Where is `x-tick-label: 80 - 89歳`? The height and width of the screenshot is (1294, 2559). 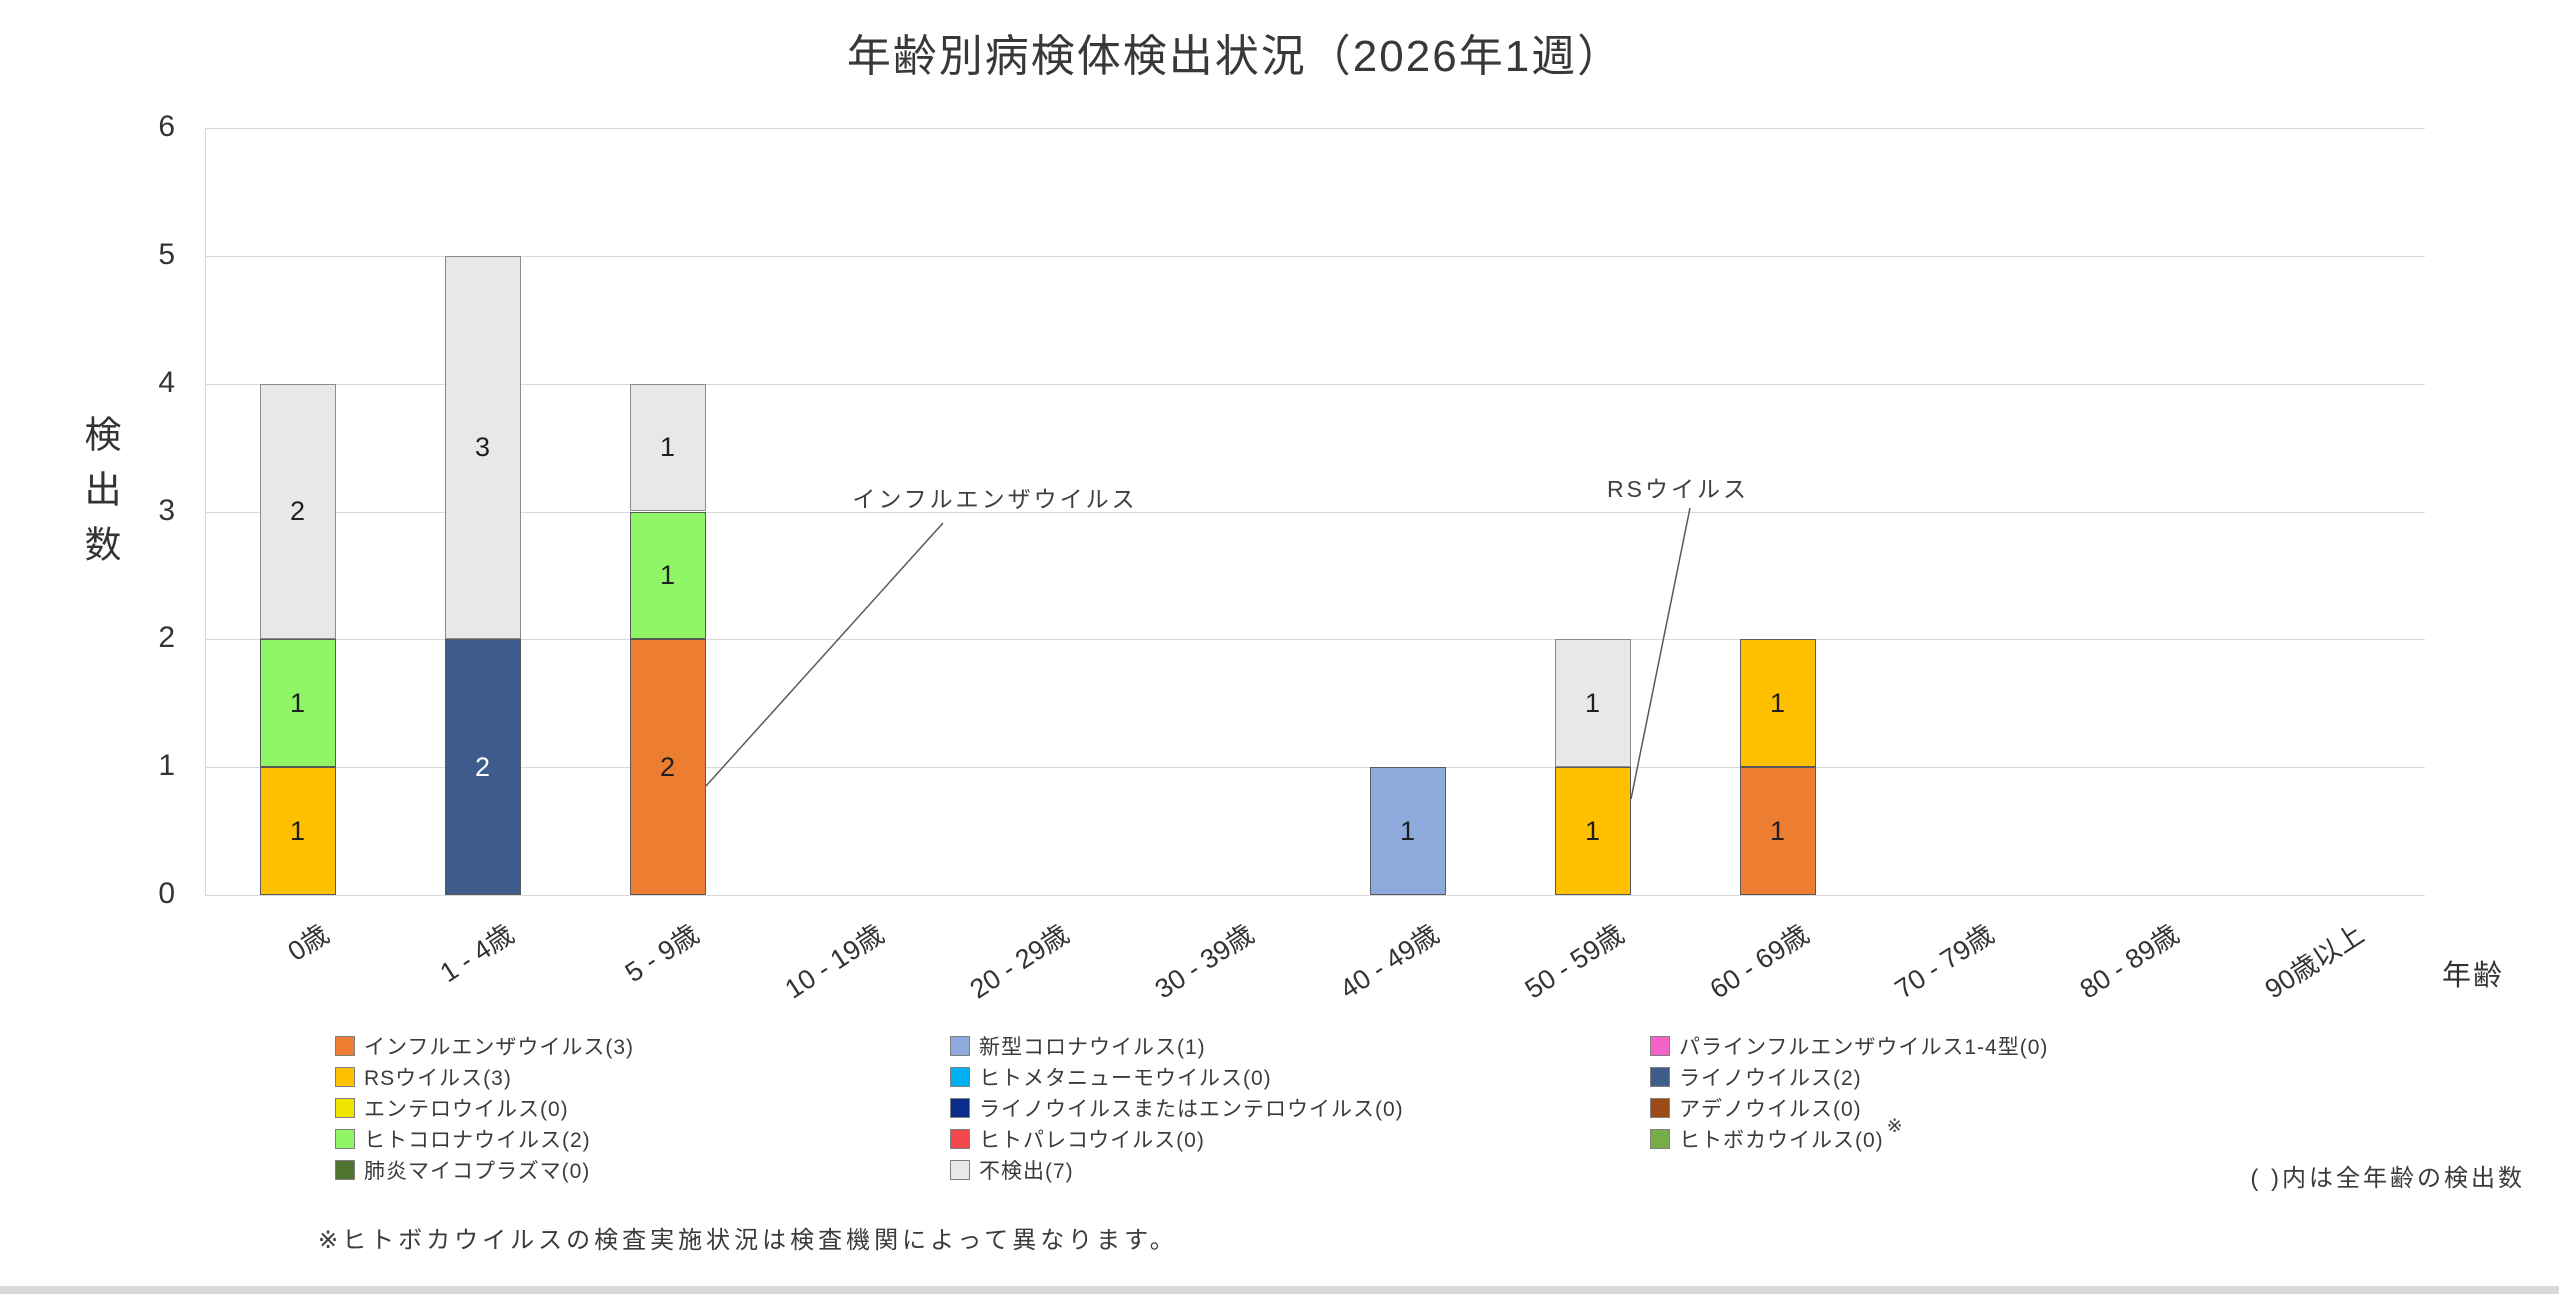 x-tick-label: 80 - 89歳 is located at coordinates (2129, 961).